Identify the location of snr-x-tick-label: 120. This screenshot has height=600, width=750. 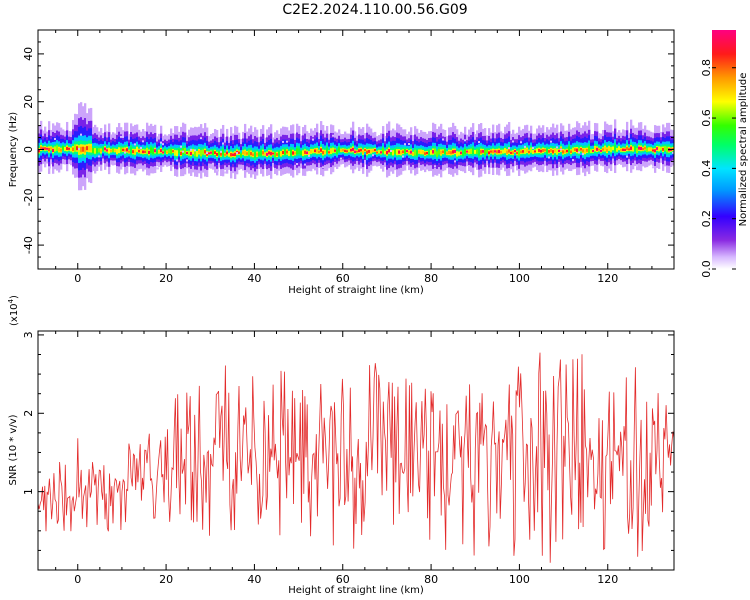
(607, 579).